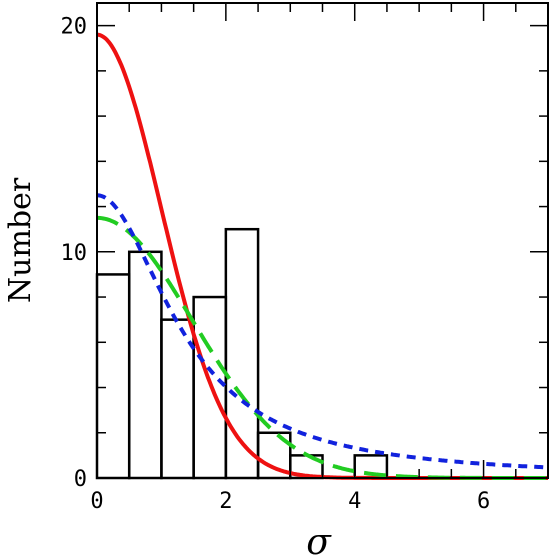 The height and width of the screenshot is (560, 552). What do you see at coordinates (74, 253) in the screenshot?
I see `y-tick-label-1: 10` at bounding box center [74, 253].